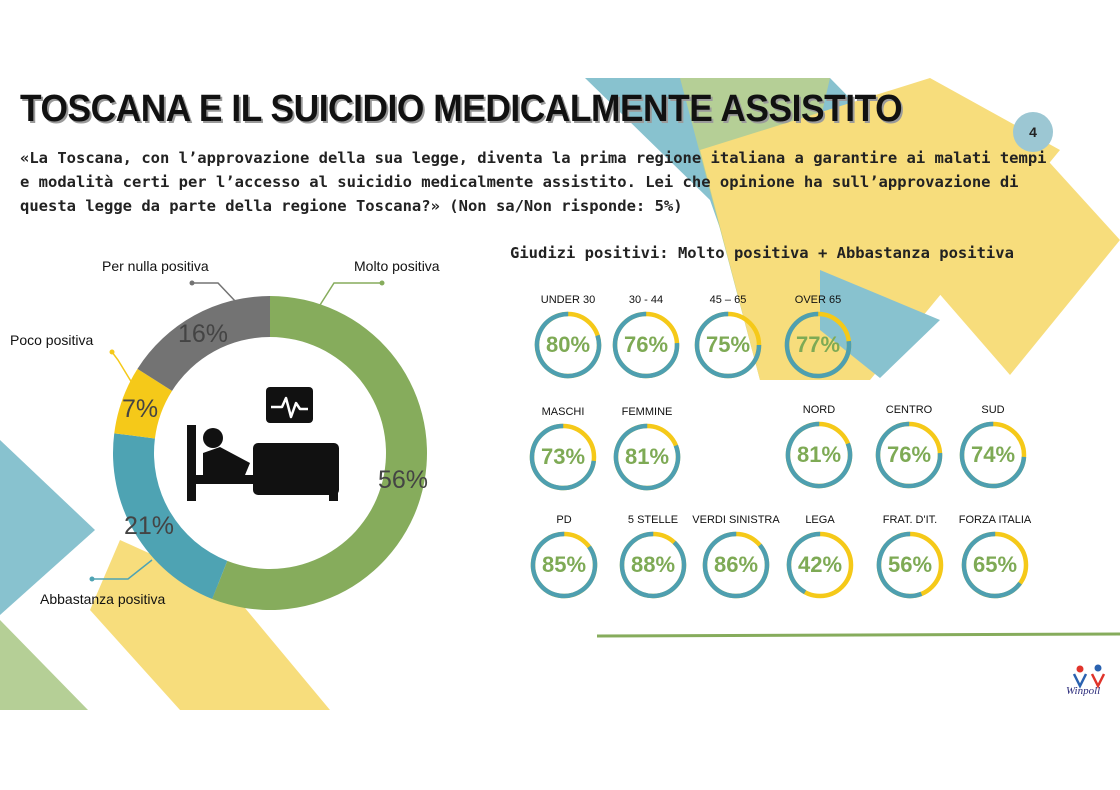  Describe the element at coordinates (333, 493) in the screenshot. I see `bed-leg` at that location.